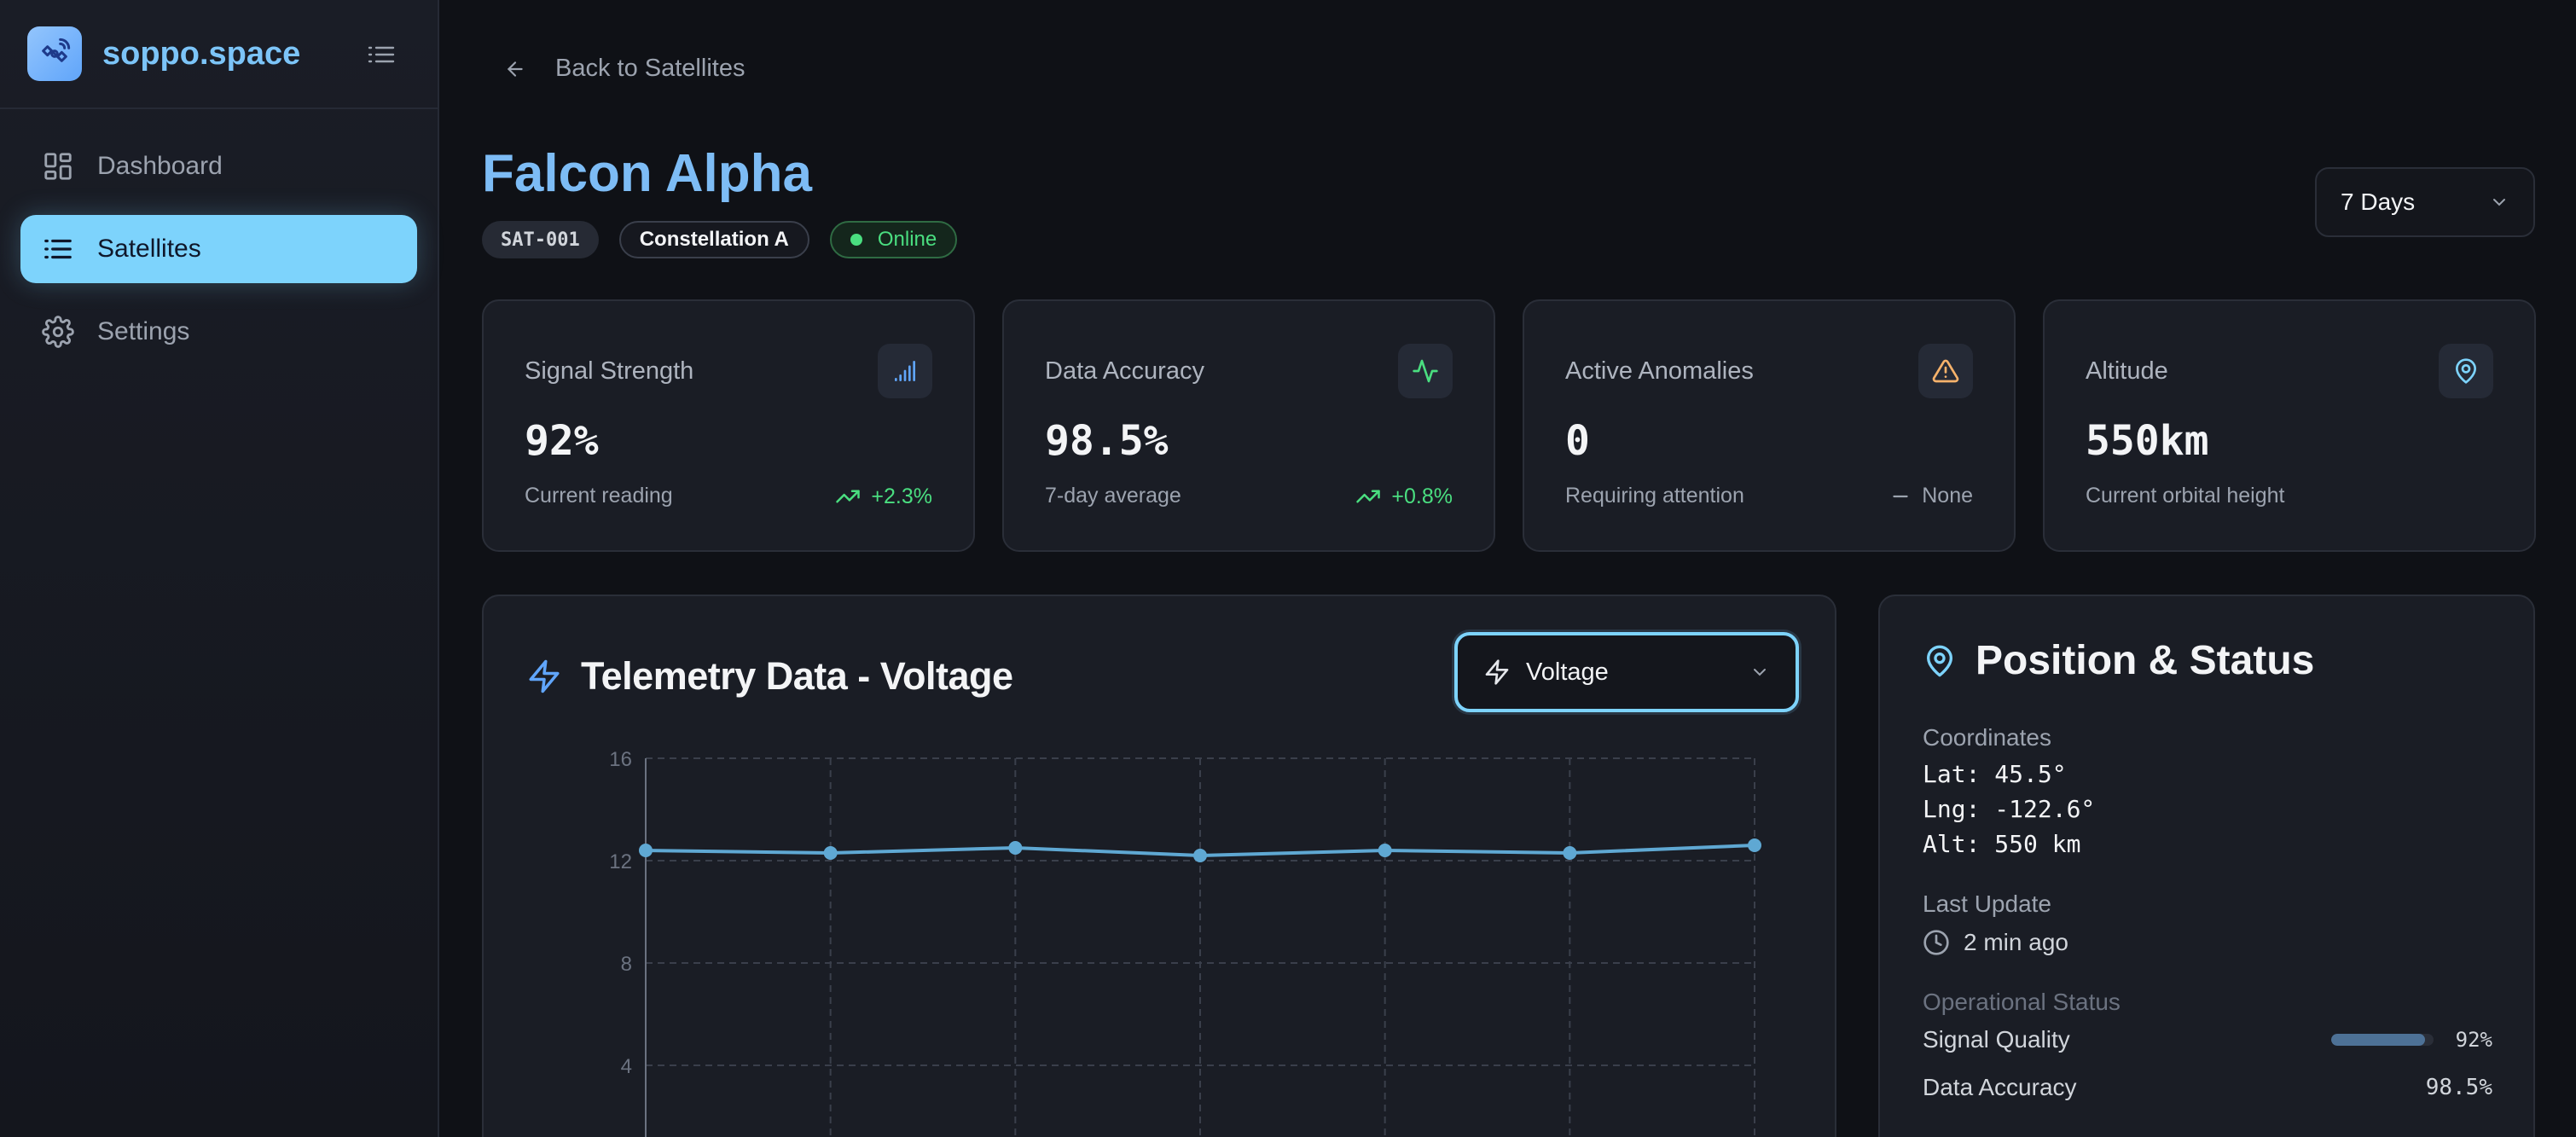 The image size is (2576, 1137). I want to click on stat-trend-value: +2.3%, so click(901, 496).